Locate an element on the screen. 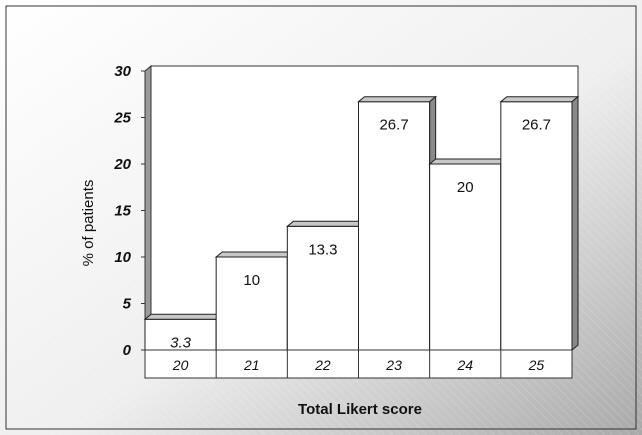  x-tick-label: 21 is located at coordinates (251, 365).